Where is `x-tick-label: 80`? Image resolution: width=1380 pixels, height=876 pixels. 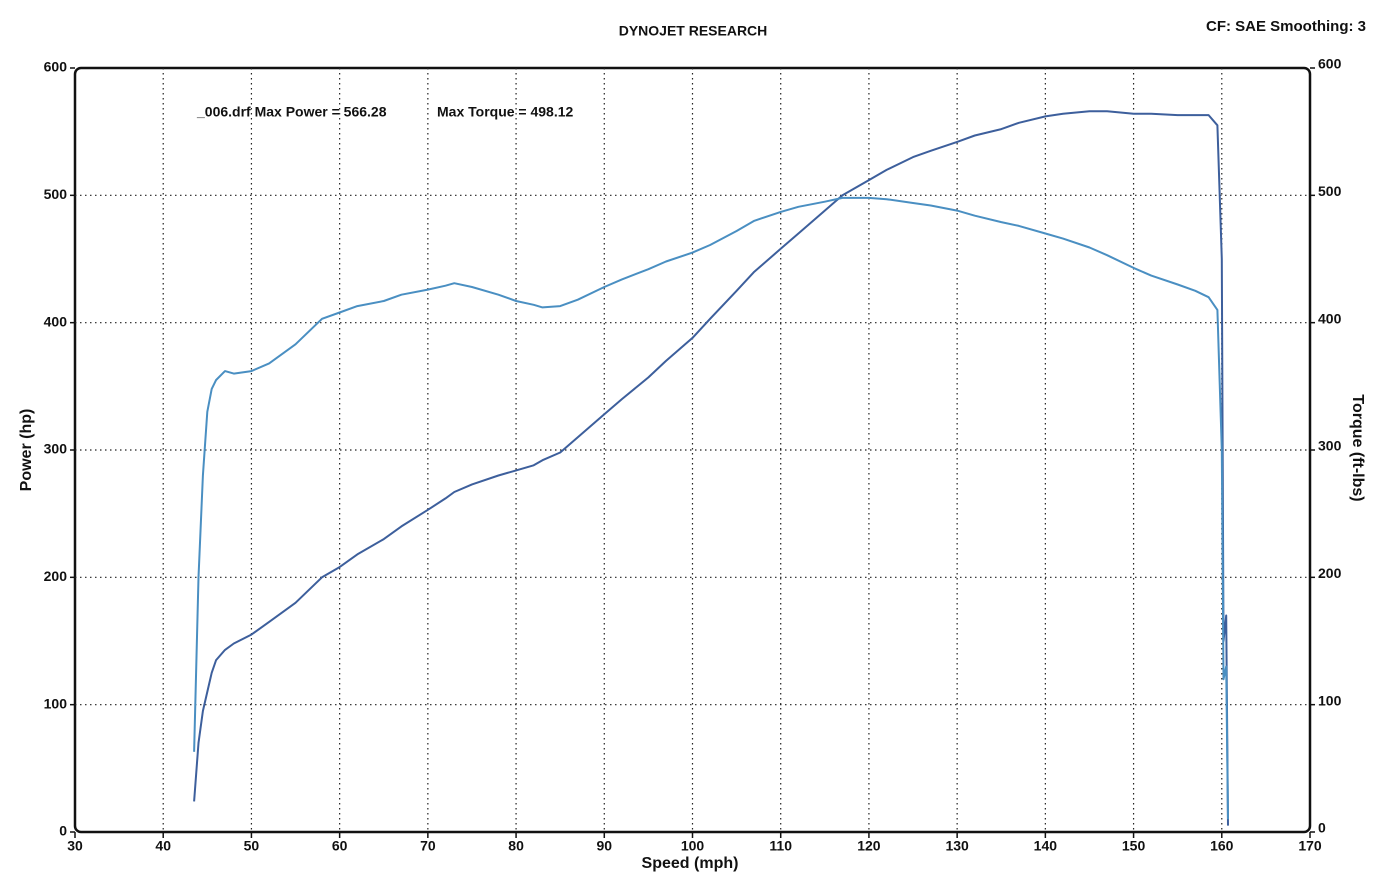
x-tick-label: 80 is located at coordinates (516, 846).